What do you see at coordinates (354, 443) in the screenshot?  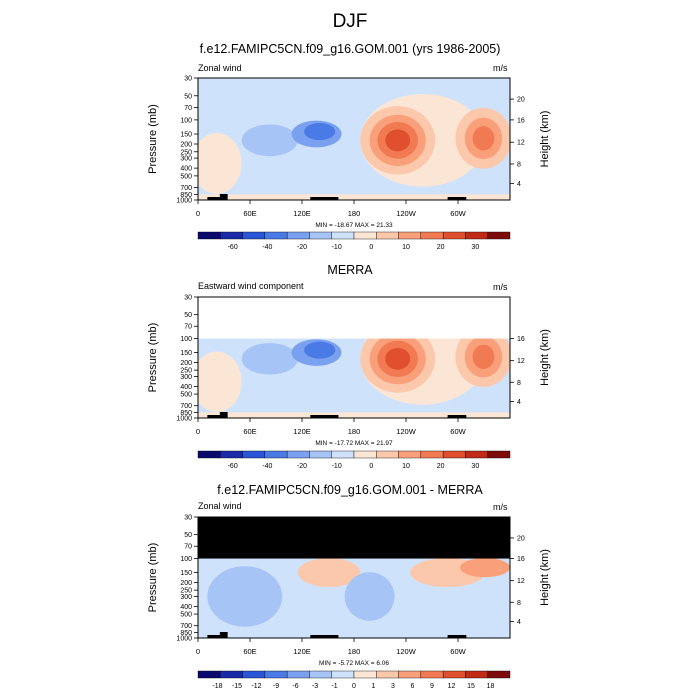 I see `panel-2-minmax: MIN = -17.72 MAX = 21.97` at bounding box center [354, 443].